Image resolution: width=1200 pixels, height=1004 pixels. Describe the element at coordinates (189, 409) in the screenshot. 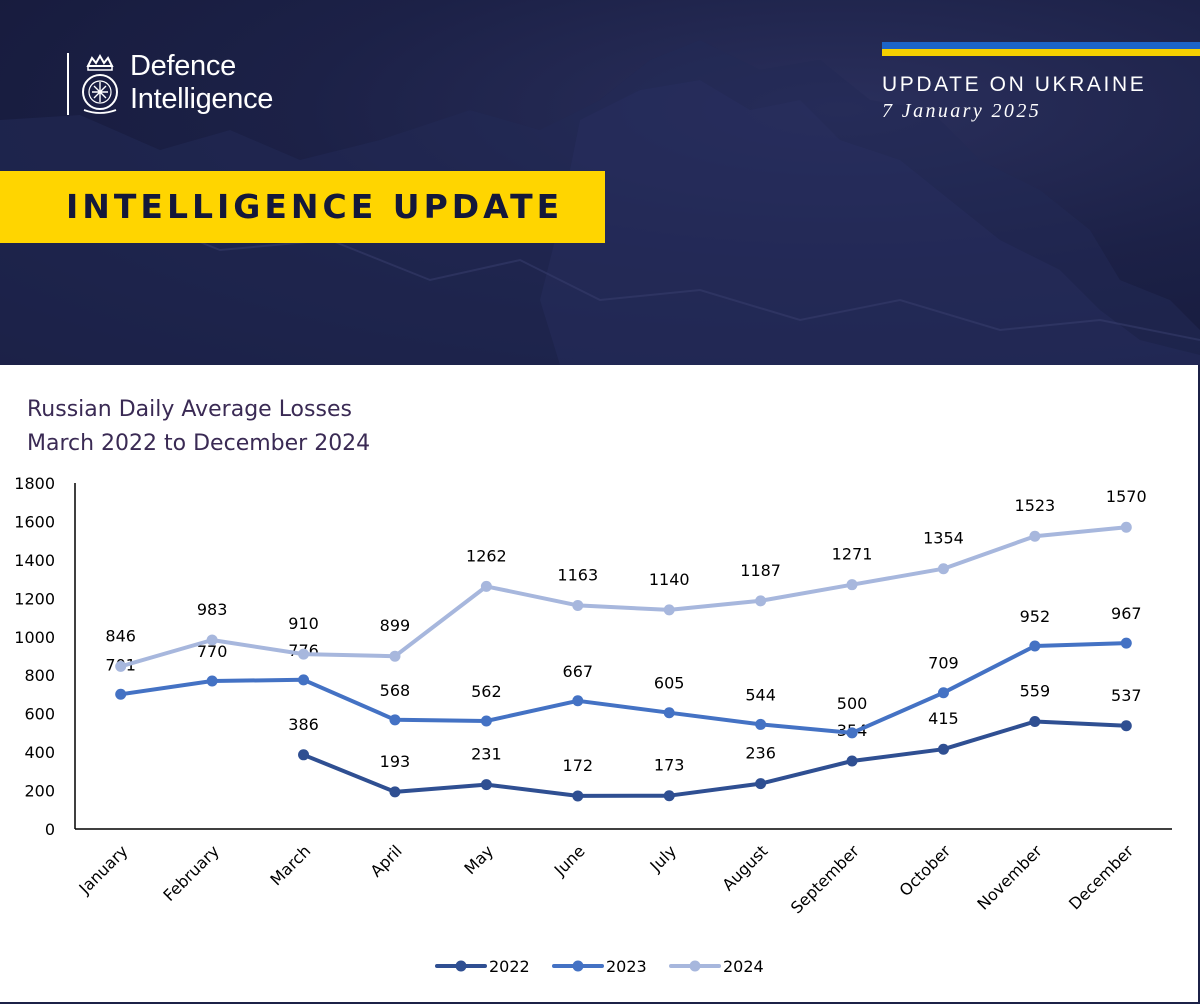

I see `chart-title: Russian Daily Average Losses` at that location.